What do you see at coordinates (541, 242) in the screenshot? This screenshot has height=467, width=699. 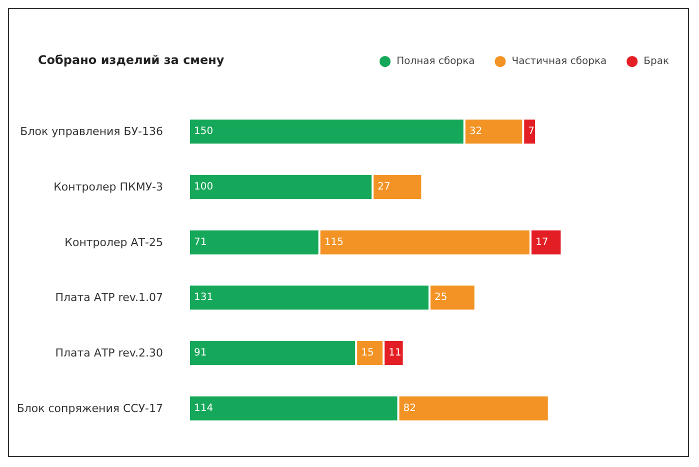 I see `data-label: 17` at bounding box center [541, 242].